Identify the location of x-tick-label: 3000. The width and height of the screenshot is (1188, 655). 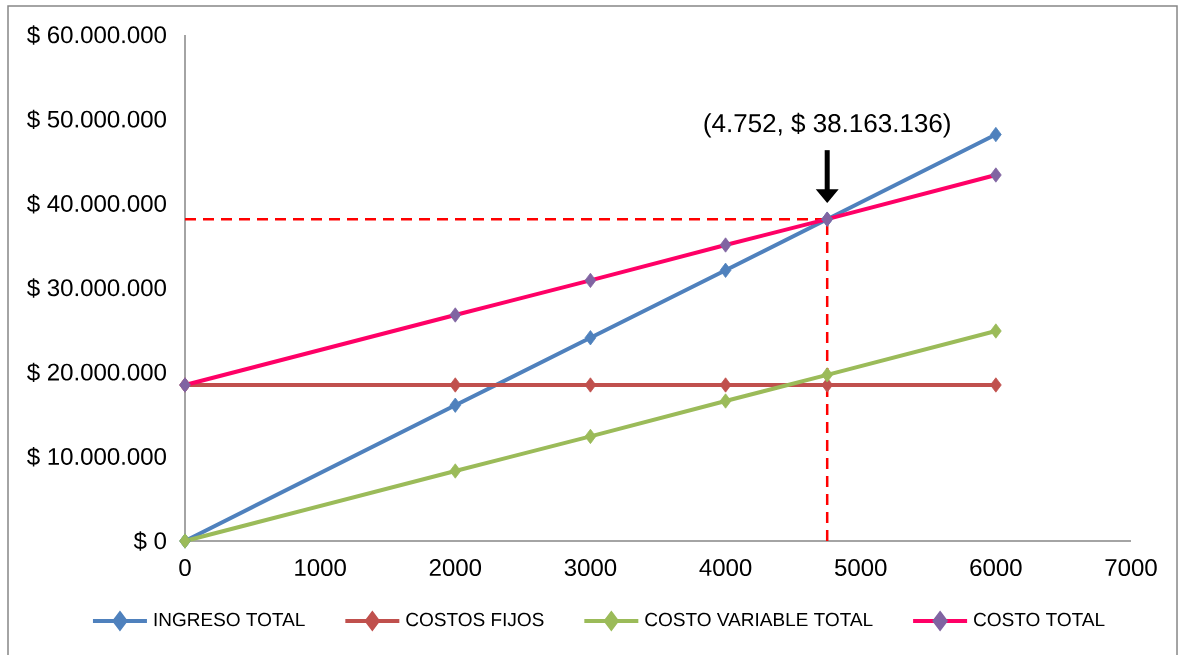
(590, 568).